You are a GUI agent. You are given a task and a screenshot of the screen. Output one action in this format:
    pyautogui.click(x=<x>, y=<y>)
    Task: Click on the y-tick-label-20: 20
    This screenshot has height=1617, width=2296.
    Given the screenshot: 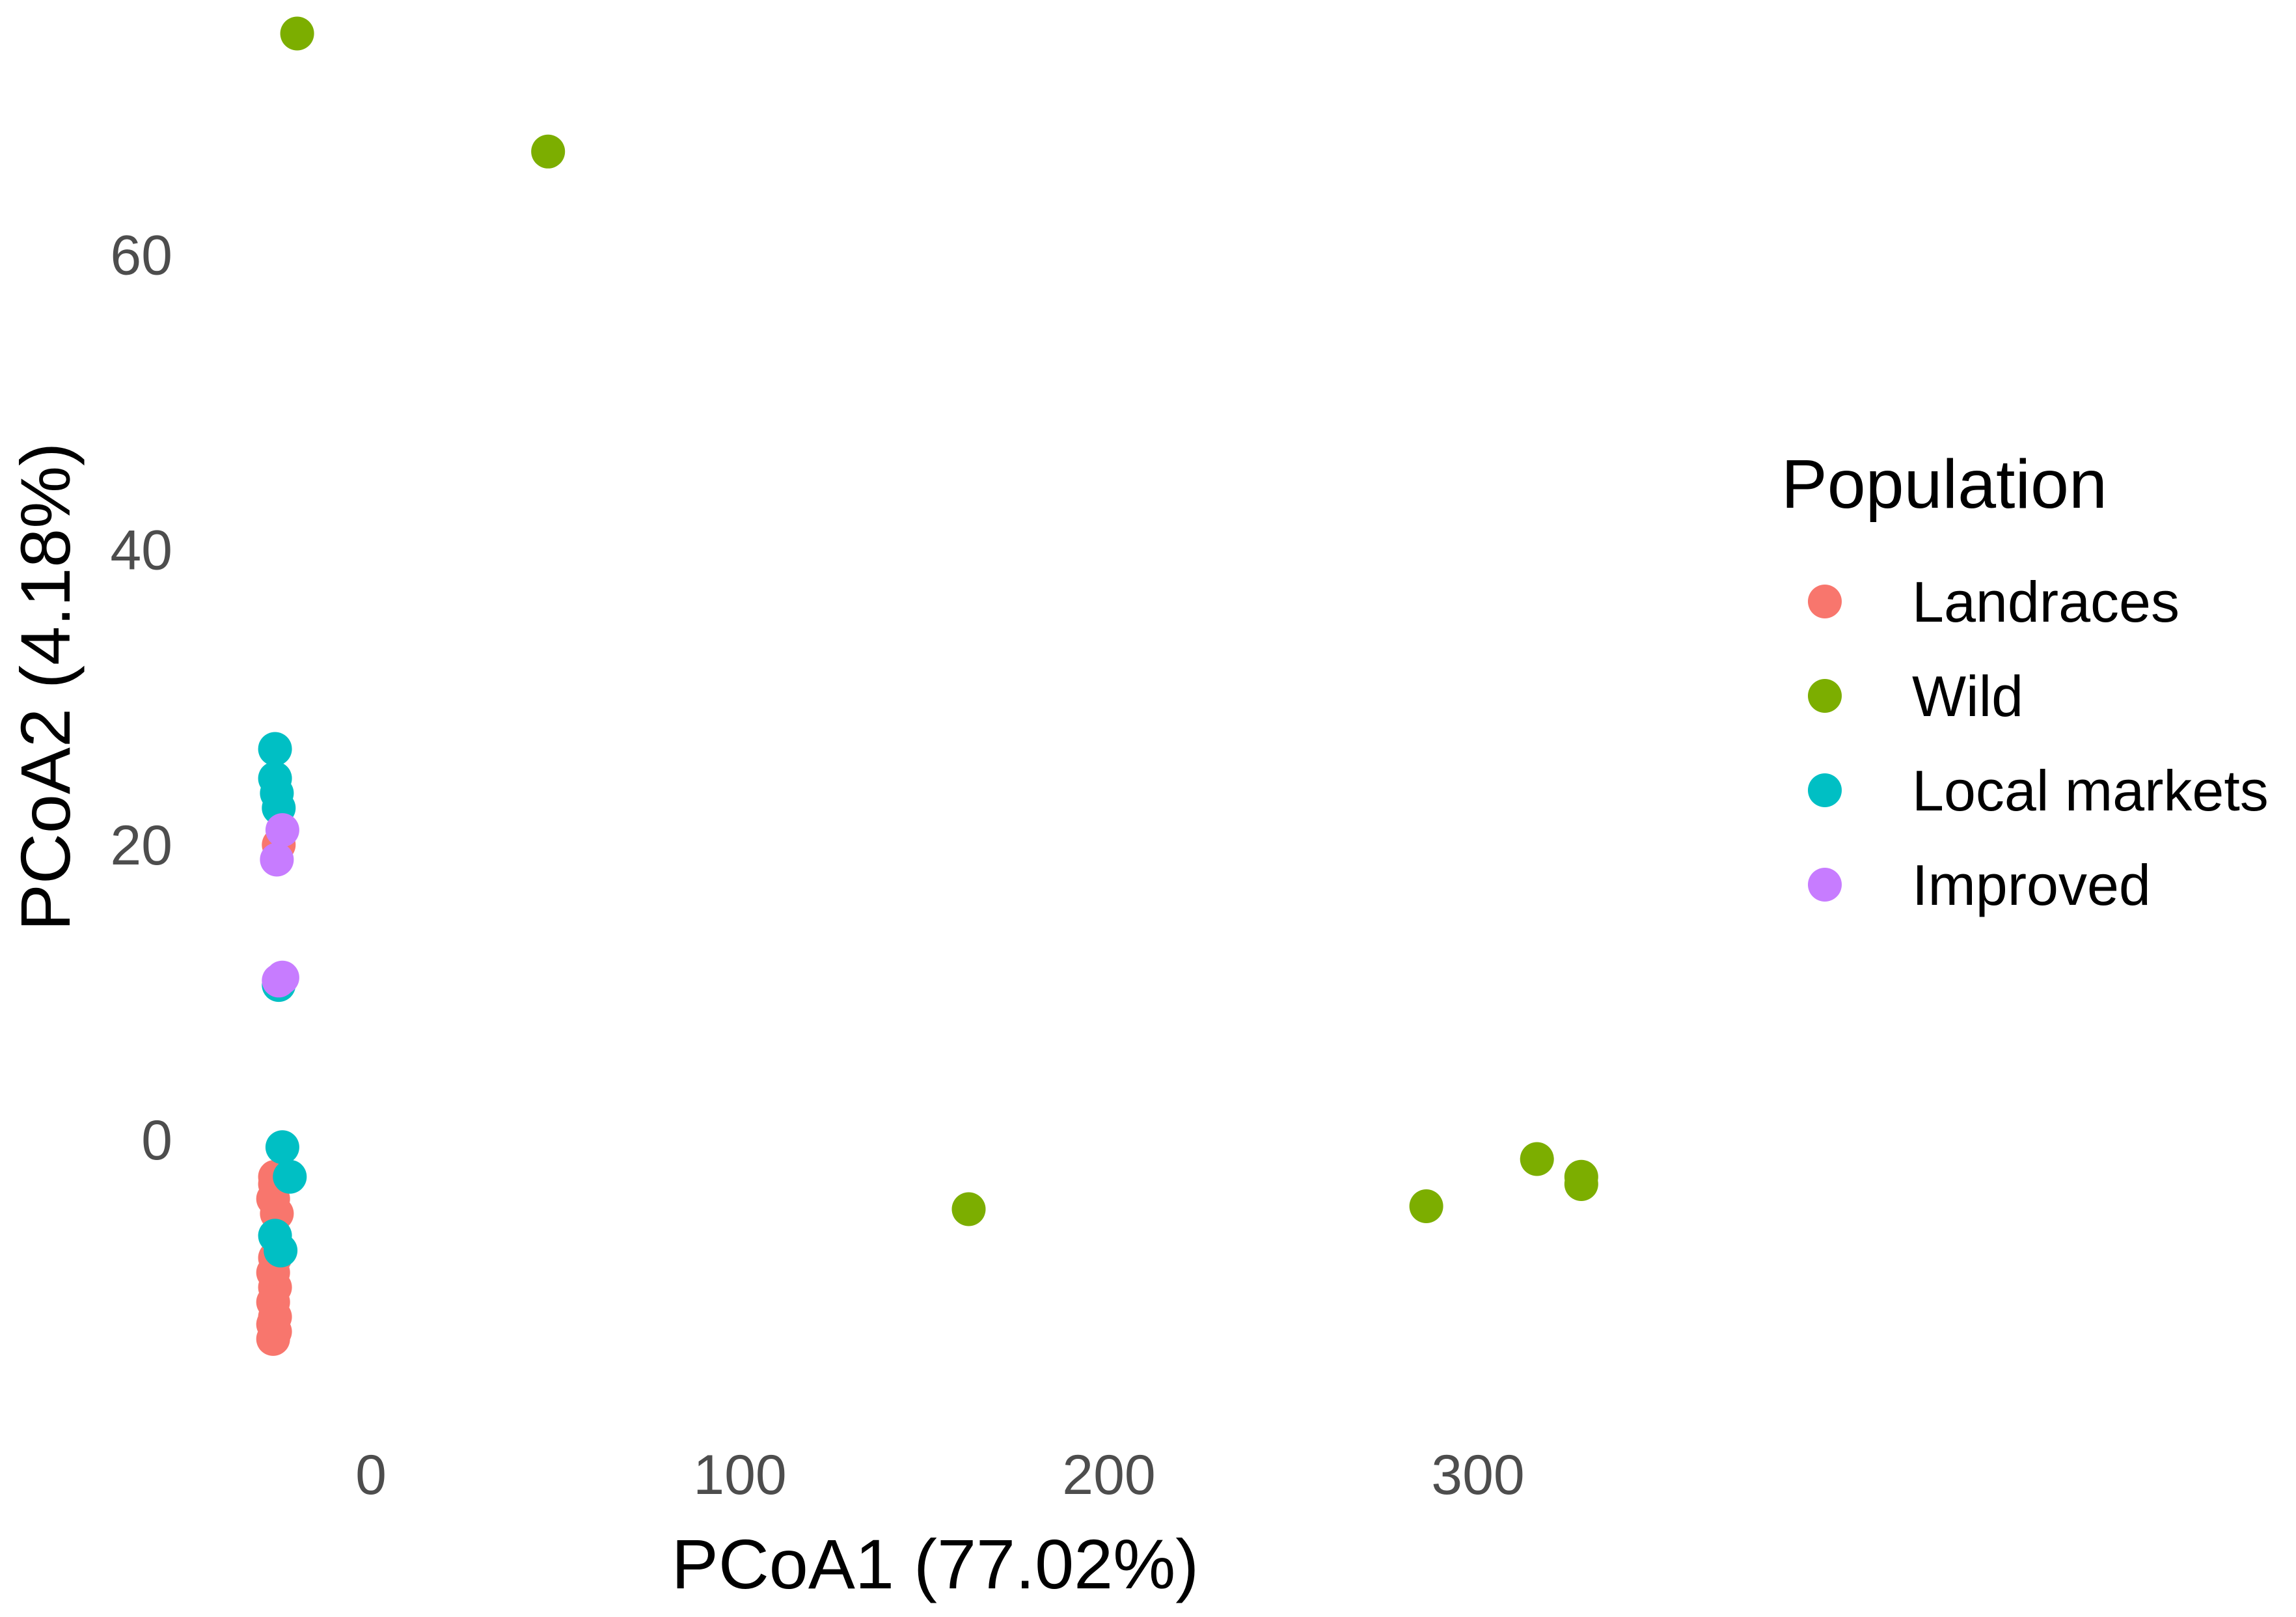 What is the action you would take?
    pyautogui.click(x=141, y=845)
    